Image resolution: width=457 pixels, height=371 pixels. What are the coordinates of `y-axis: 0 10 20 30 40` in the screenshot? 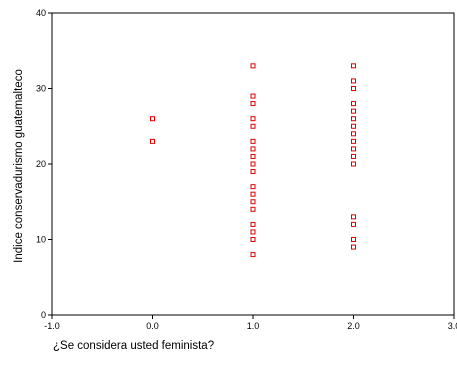 It's located at (44, 164).